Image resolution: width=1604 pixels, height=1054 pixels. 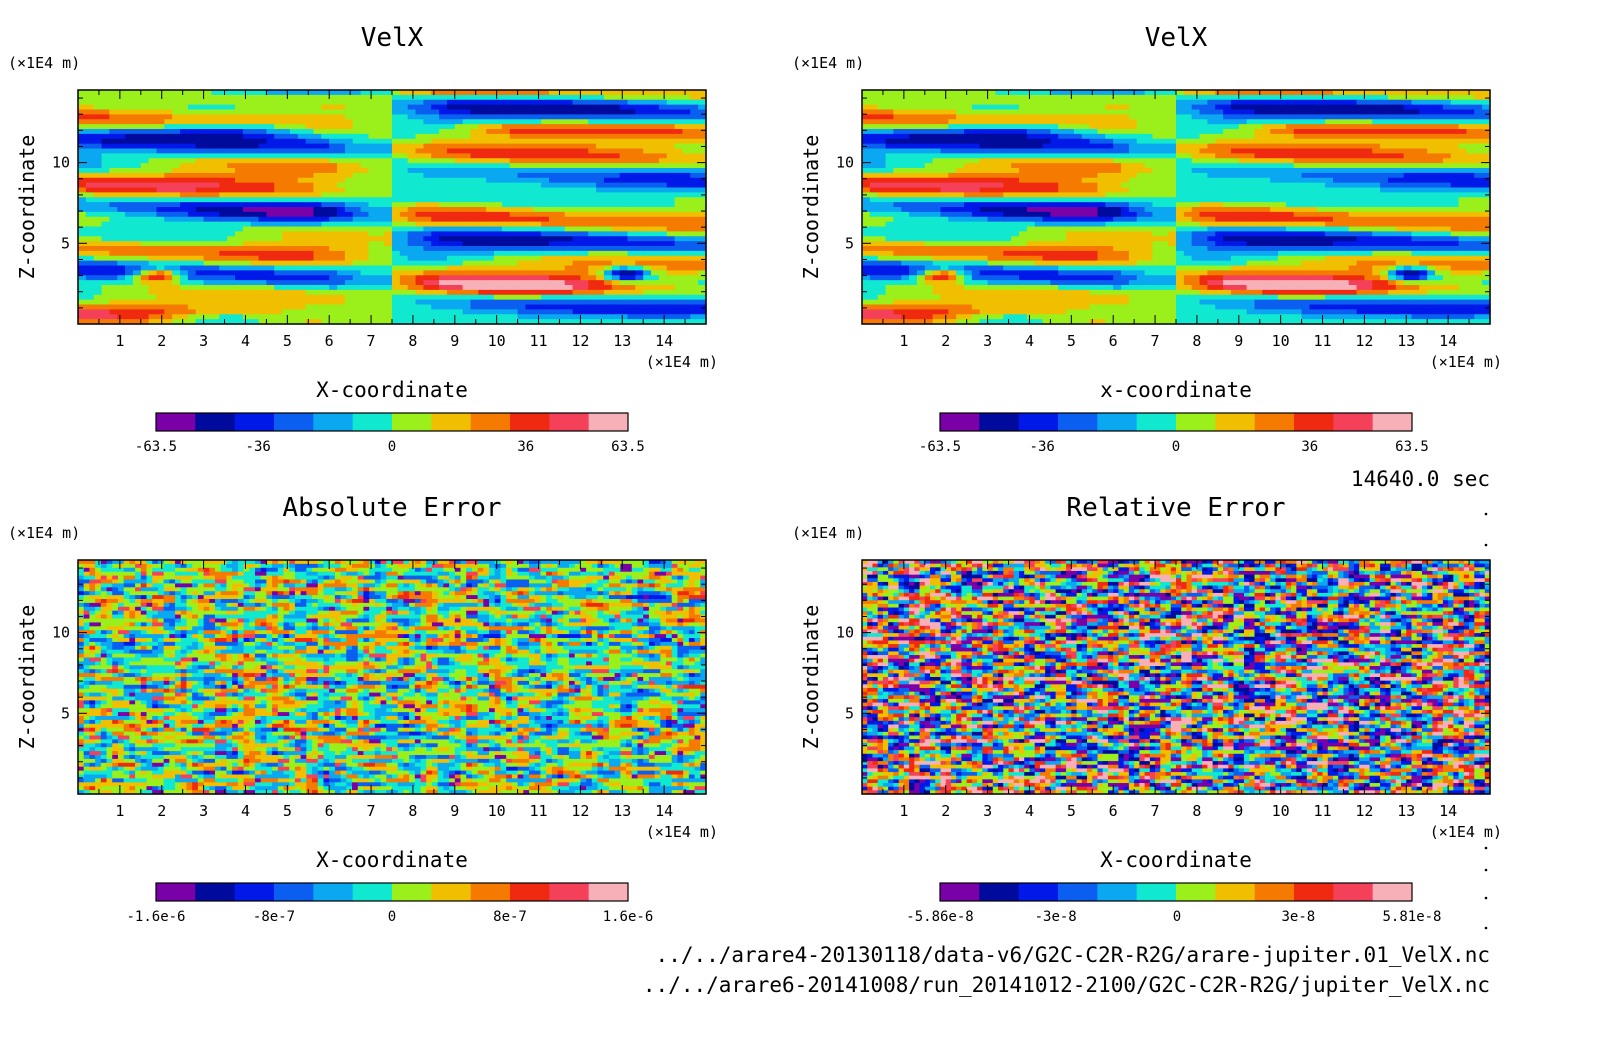 What do you see at coordinates (628, 447) in the screenshot?
I see `colorbar-label: 63.5` at bounding box center [628, 447].